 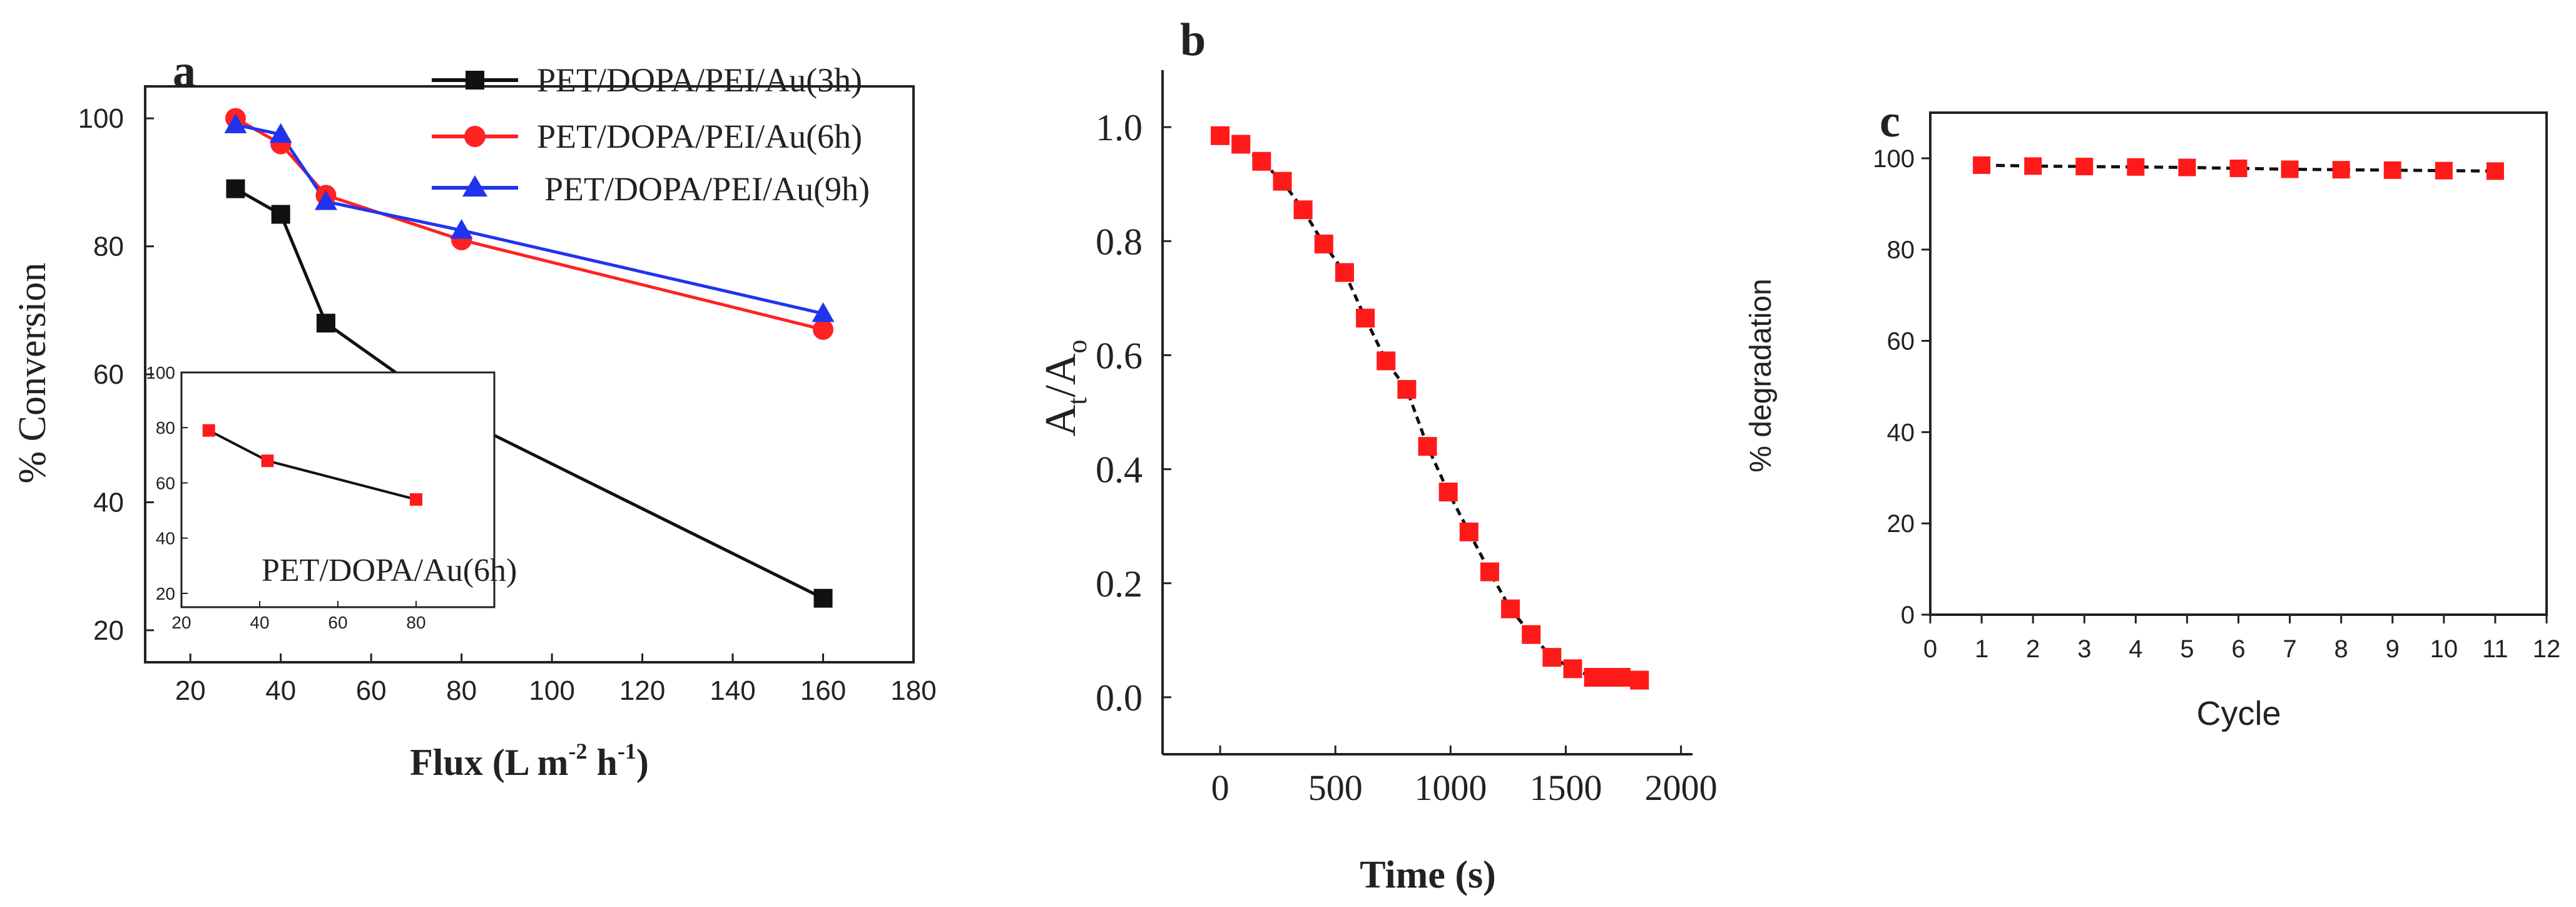 I want to click on panel-a-y-axis-label: % Conversion, so click(x=33, y=372).